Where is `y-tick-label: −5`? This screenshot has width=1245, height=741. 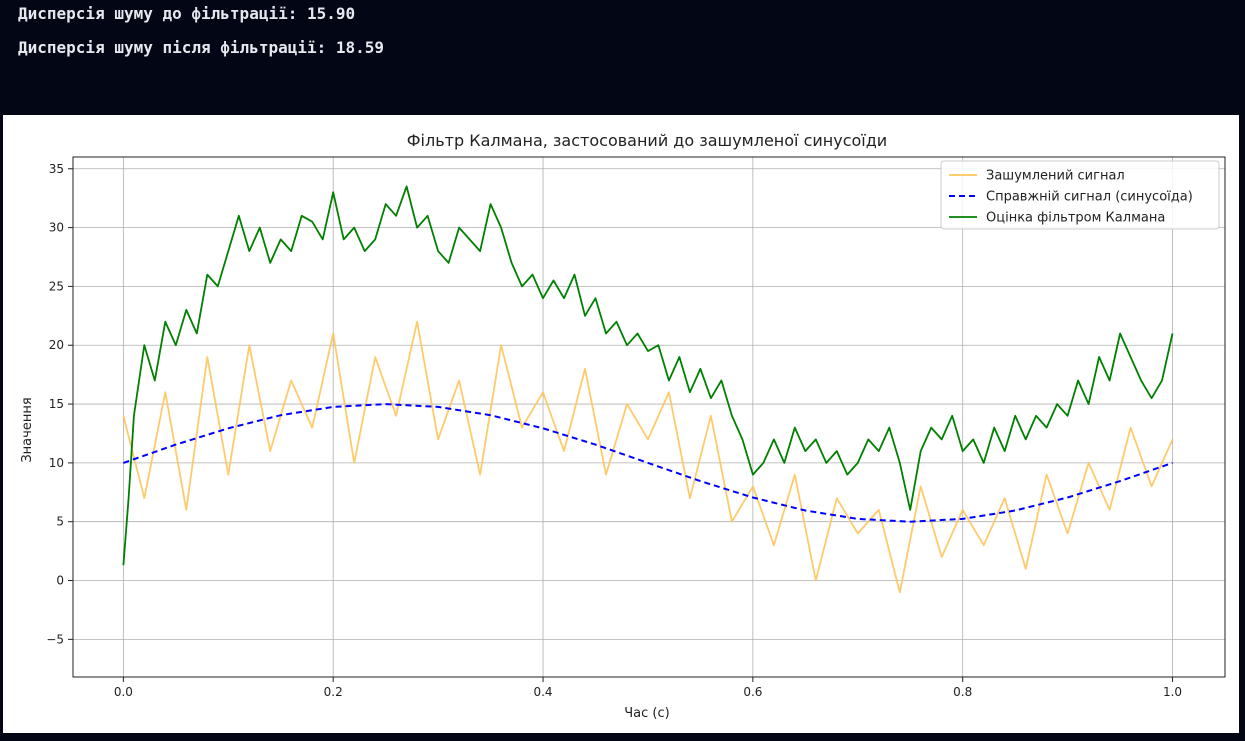 y-tick-label: −5 is located at coordinates (55, 639).